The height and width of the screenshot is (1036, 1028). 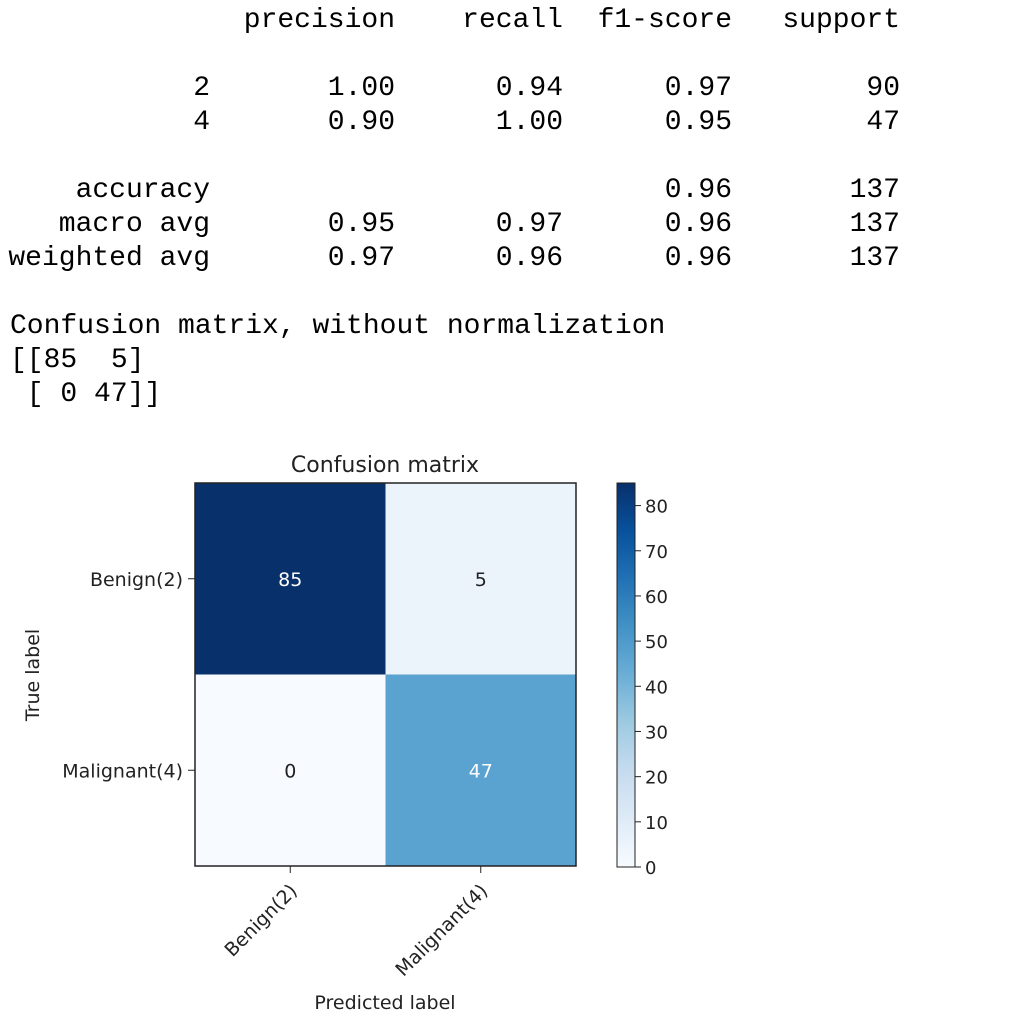 What do you see at coordinates (656, 687) in the screenshot?
I see `colorbar-tick-label: 40` at bounding box center [656, 687].